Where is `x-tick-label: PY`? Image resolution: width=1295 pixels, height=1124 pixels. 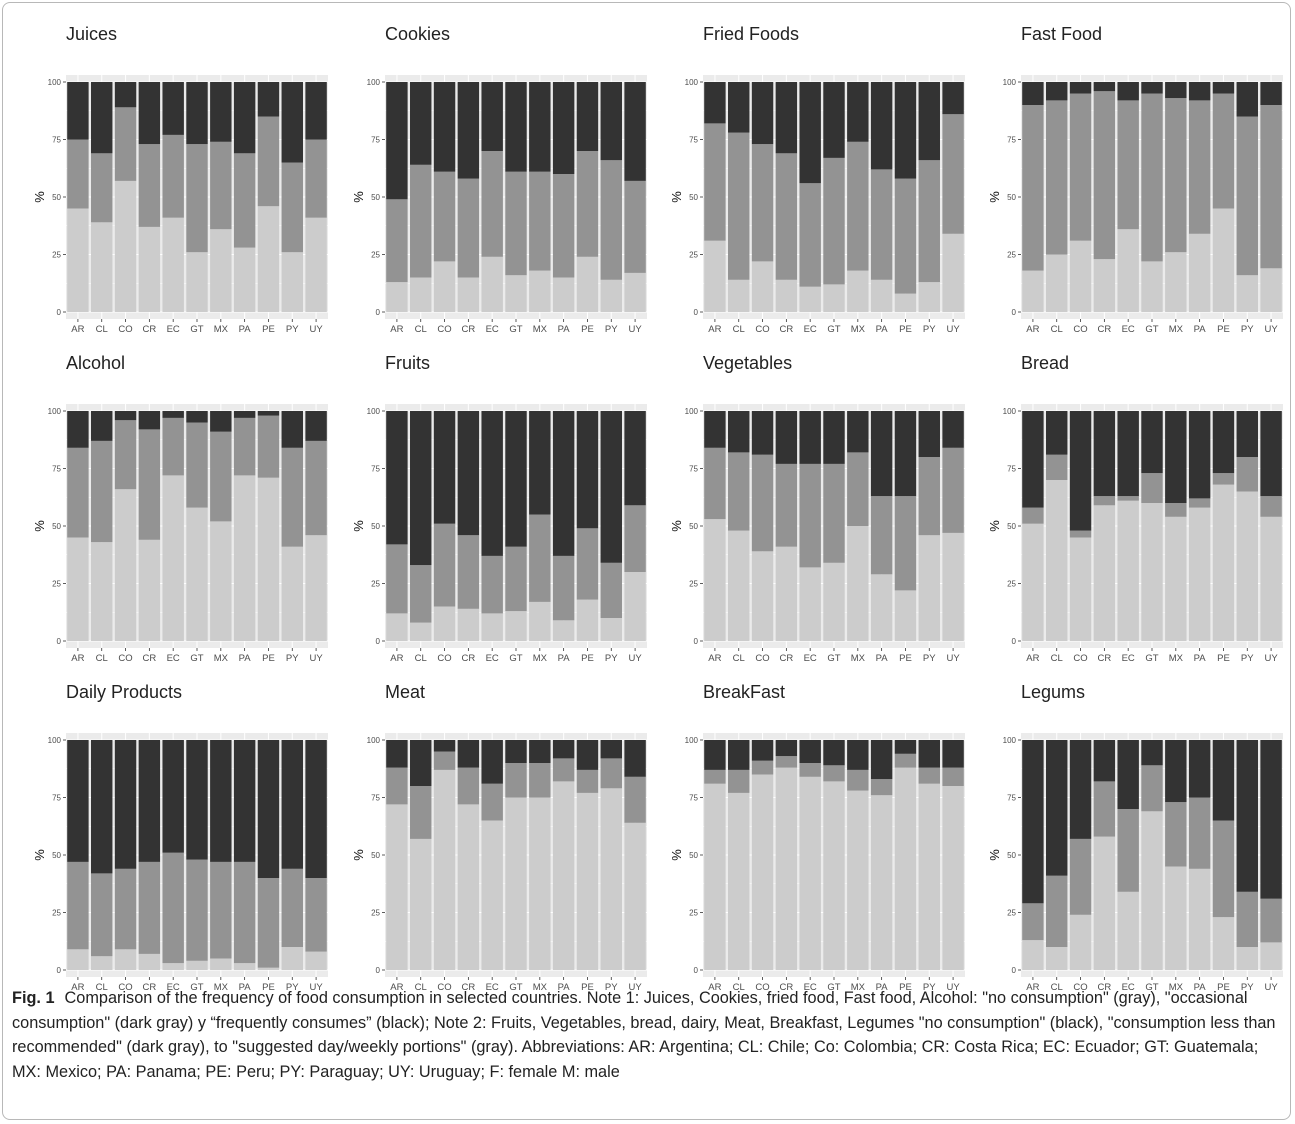
x-tick-label: PY is located at coordinates (611, 658).